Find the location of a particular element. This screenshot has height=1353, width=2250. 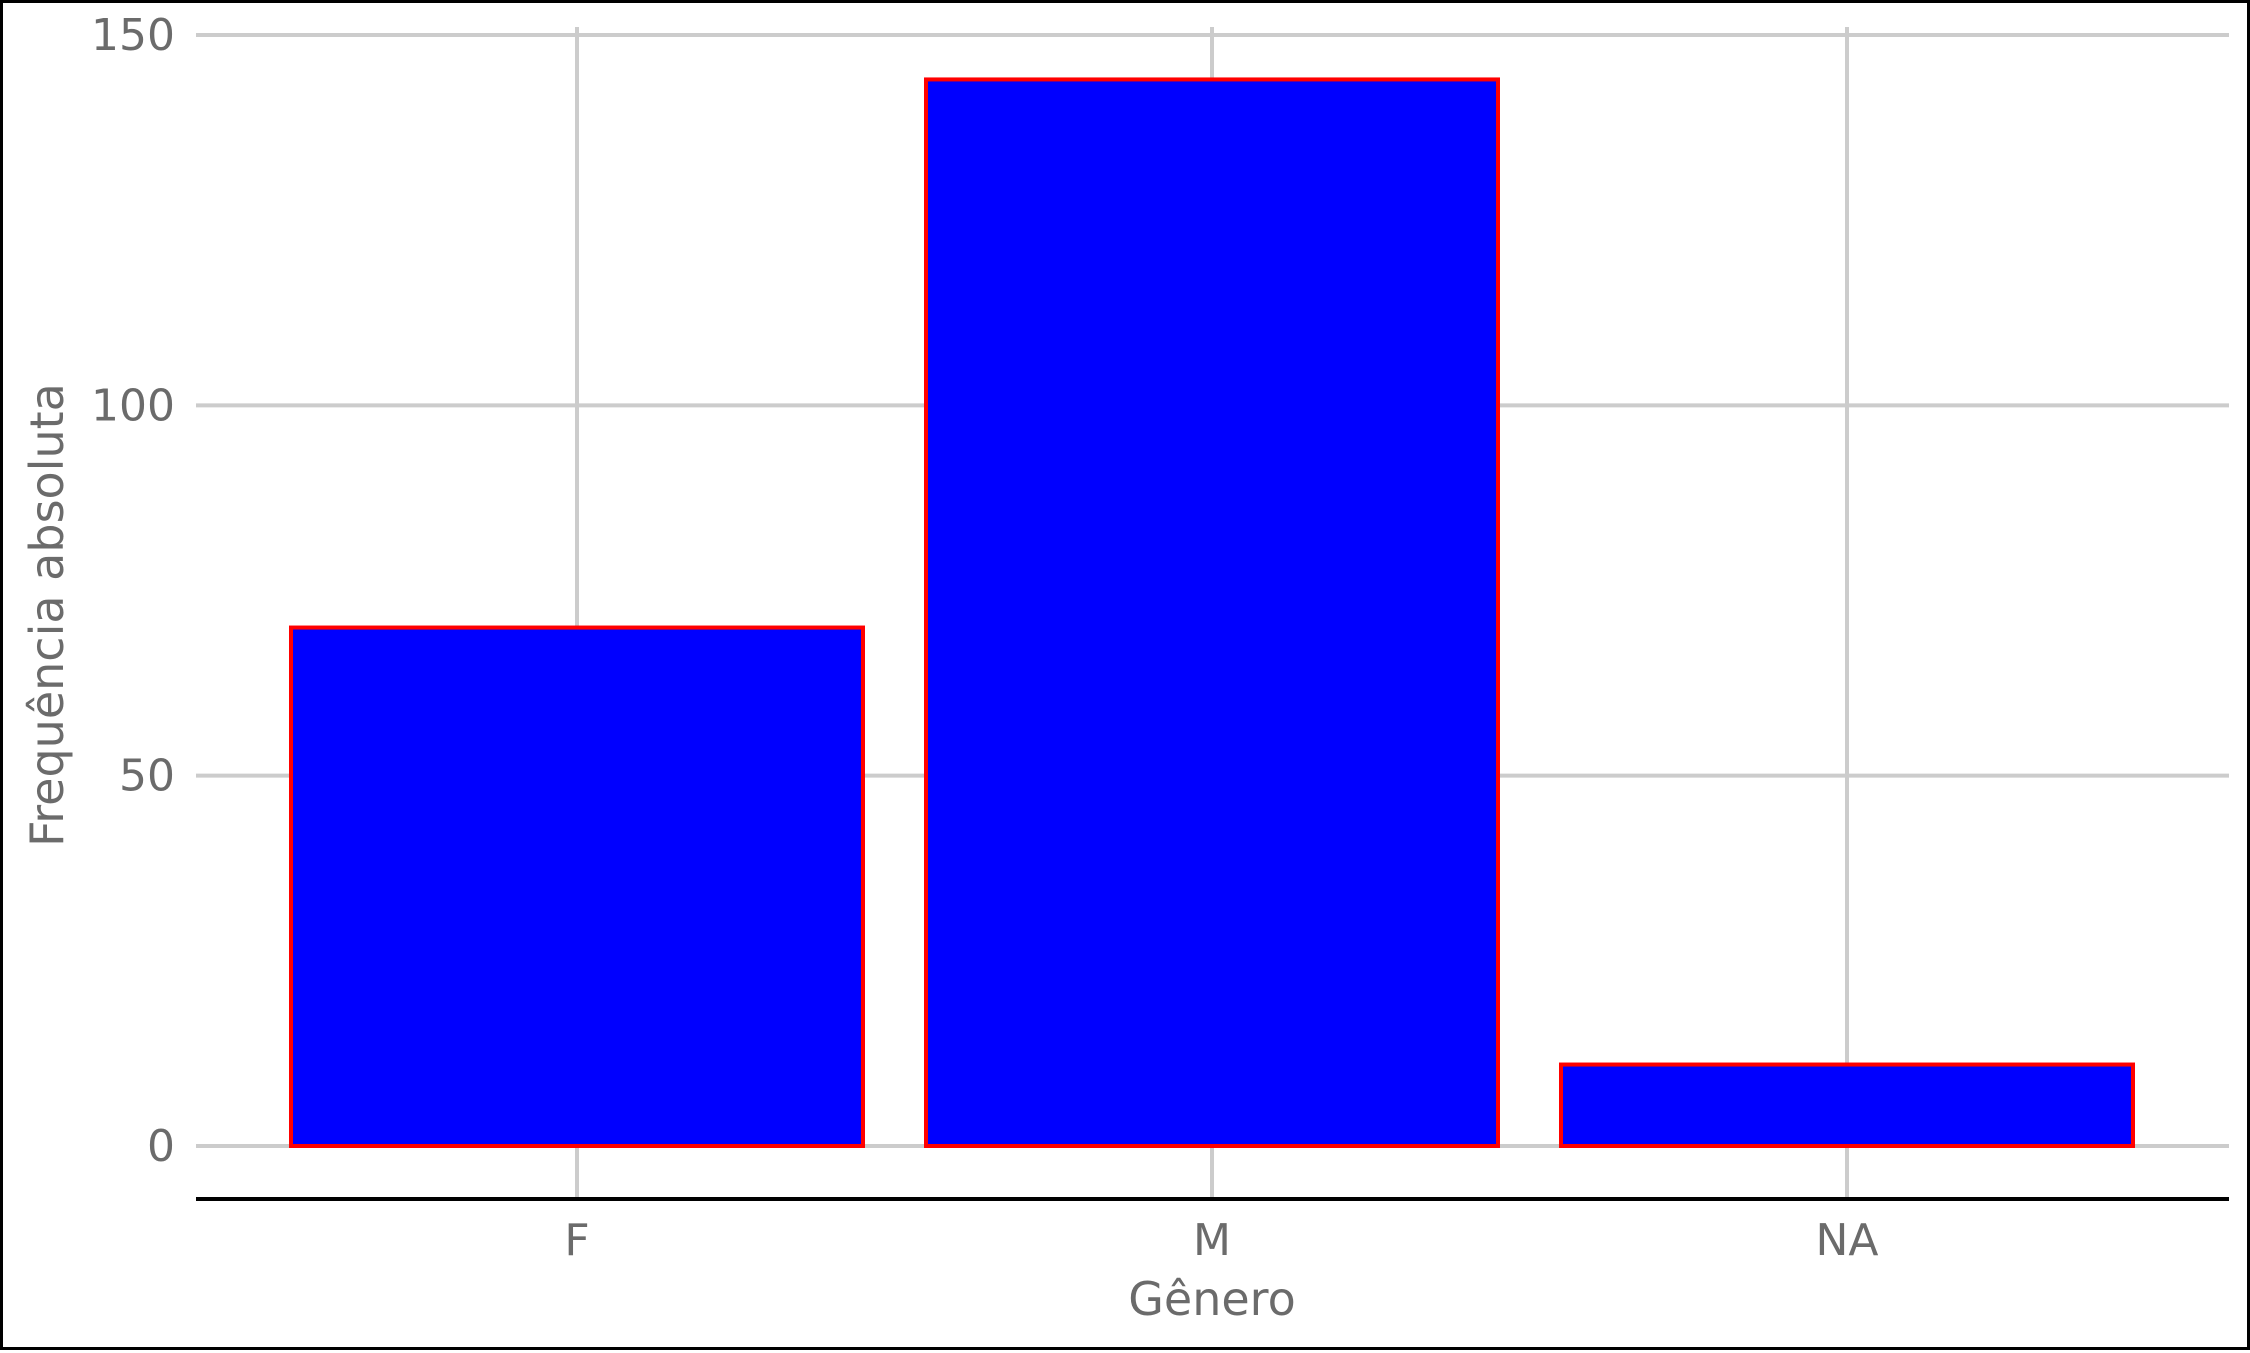

bar-na is located at coordinates (1847, 1105).